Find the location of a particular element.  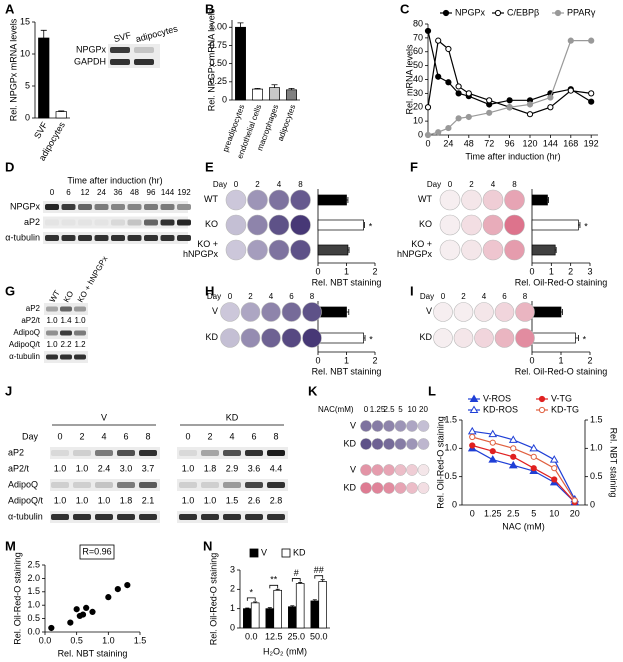

ratio: 1.0 is located at coordinates (52, 320).